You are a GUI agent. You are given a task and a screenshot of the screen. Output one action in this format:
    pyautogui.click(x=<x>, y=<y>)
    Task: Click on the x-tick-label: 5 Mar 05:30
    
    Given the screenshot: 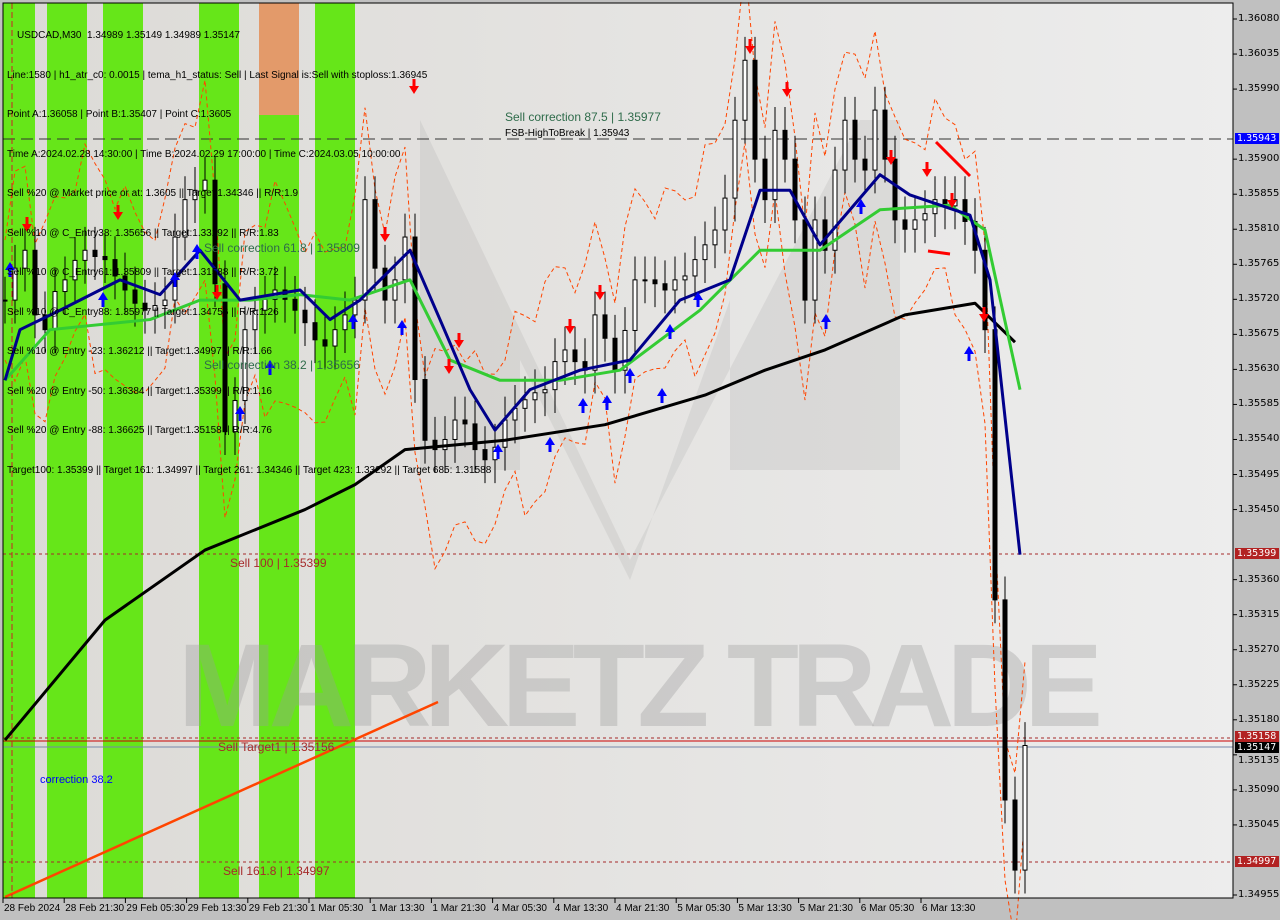 What is the action you would take?
    pyautogui.click(x=704, y=908)
    